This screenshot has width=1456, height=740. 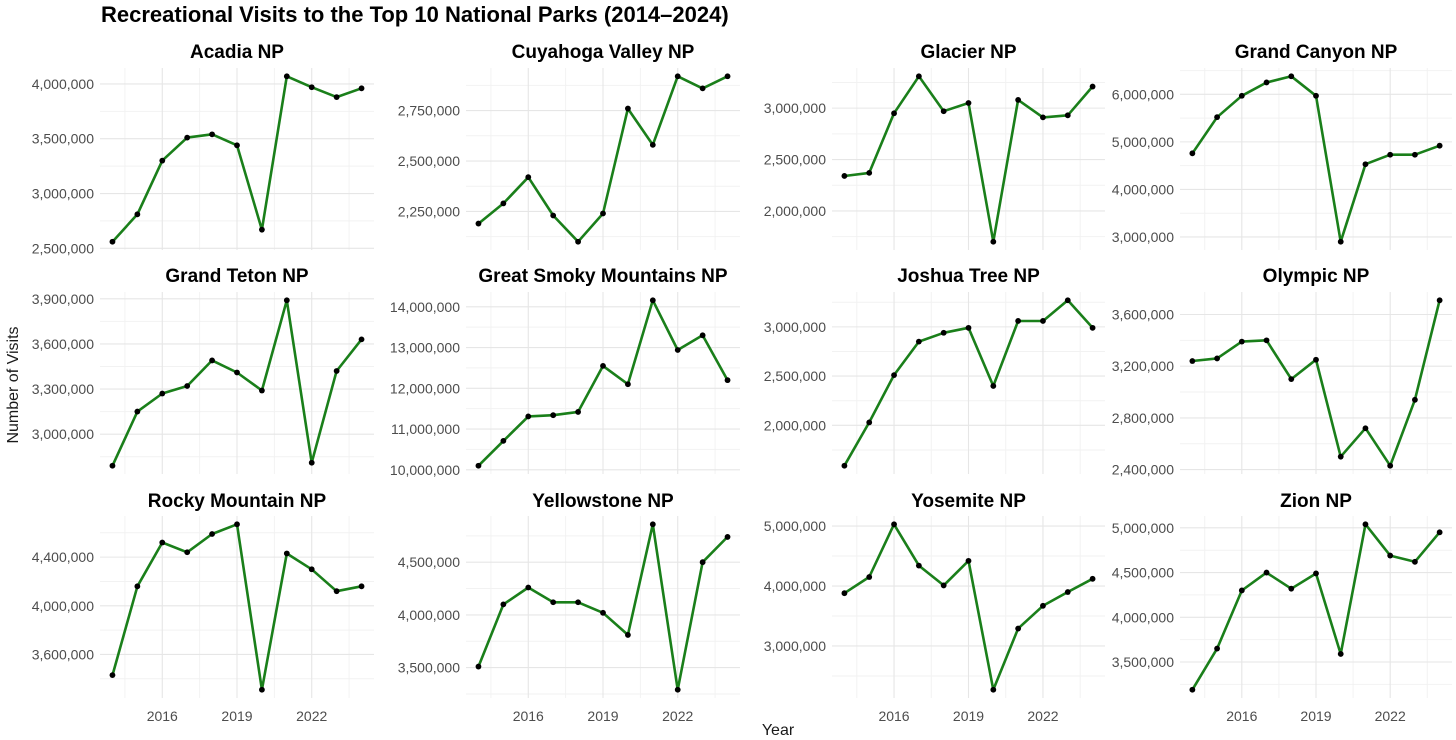 What do you see at coordinates (1143, 662) in the screenshot?
I see `y-tick-label: 3,500,000` at bounding box center [1143, 662].